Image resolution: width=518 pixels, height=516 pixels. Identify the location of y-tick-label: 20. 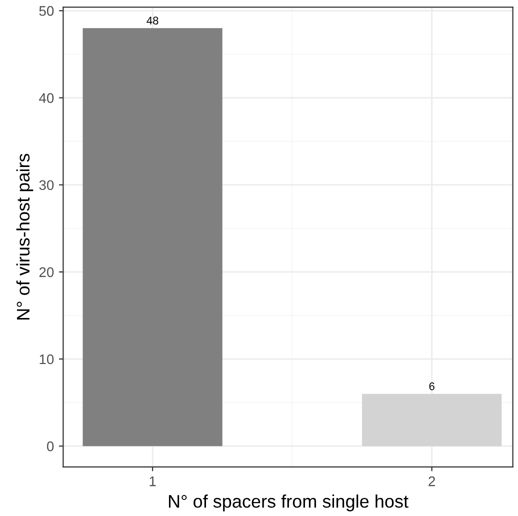
(46, 272).